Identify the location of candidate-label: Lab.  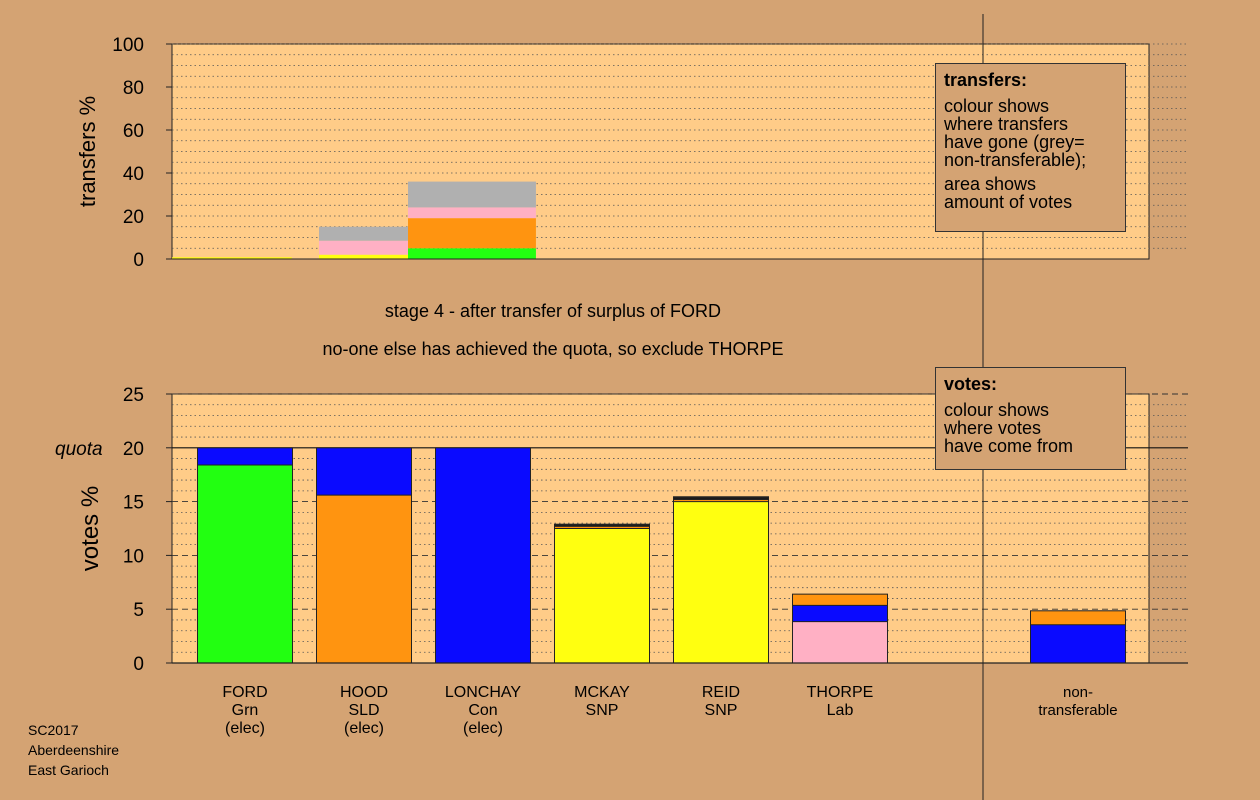
(840, 710).